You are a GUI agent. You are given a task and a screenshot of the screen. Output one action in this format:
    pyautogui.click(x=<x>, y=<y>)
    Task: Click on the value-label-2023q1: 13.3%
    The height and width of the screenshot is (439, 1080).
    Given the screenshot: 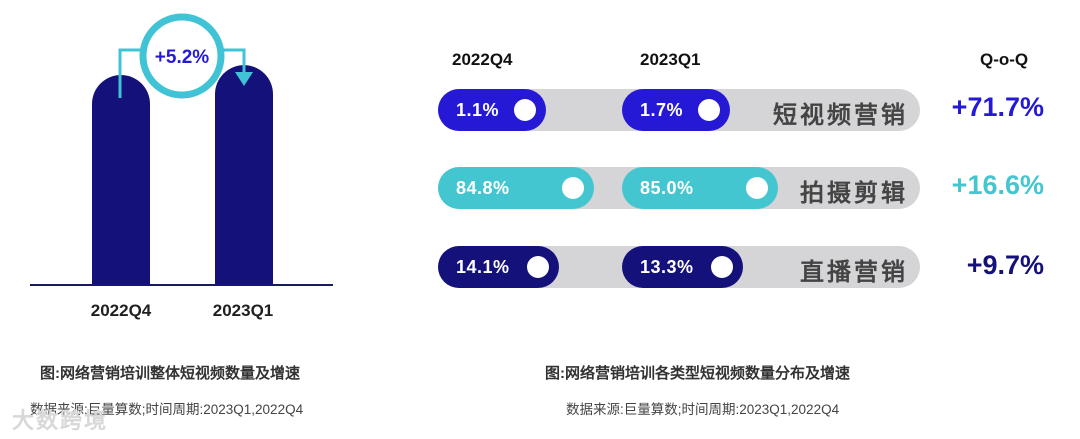 What is the action you would take?
    pyautogui.click(x=667, y=267)
    